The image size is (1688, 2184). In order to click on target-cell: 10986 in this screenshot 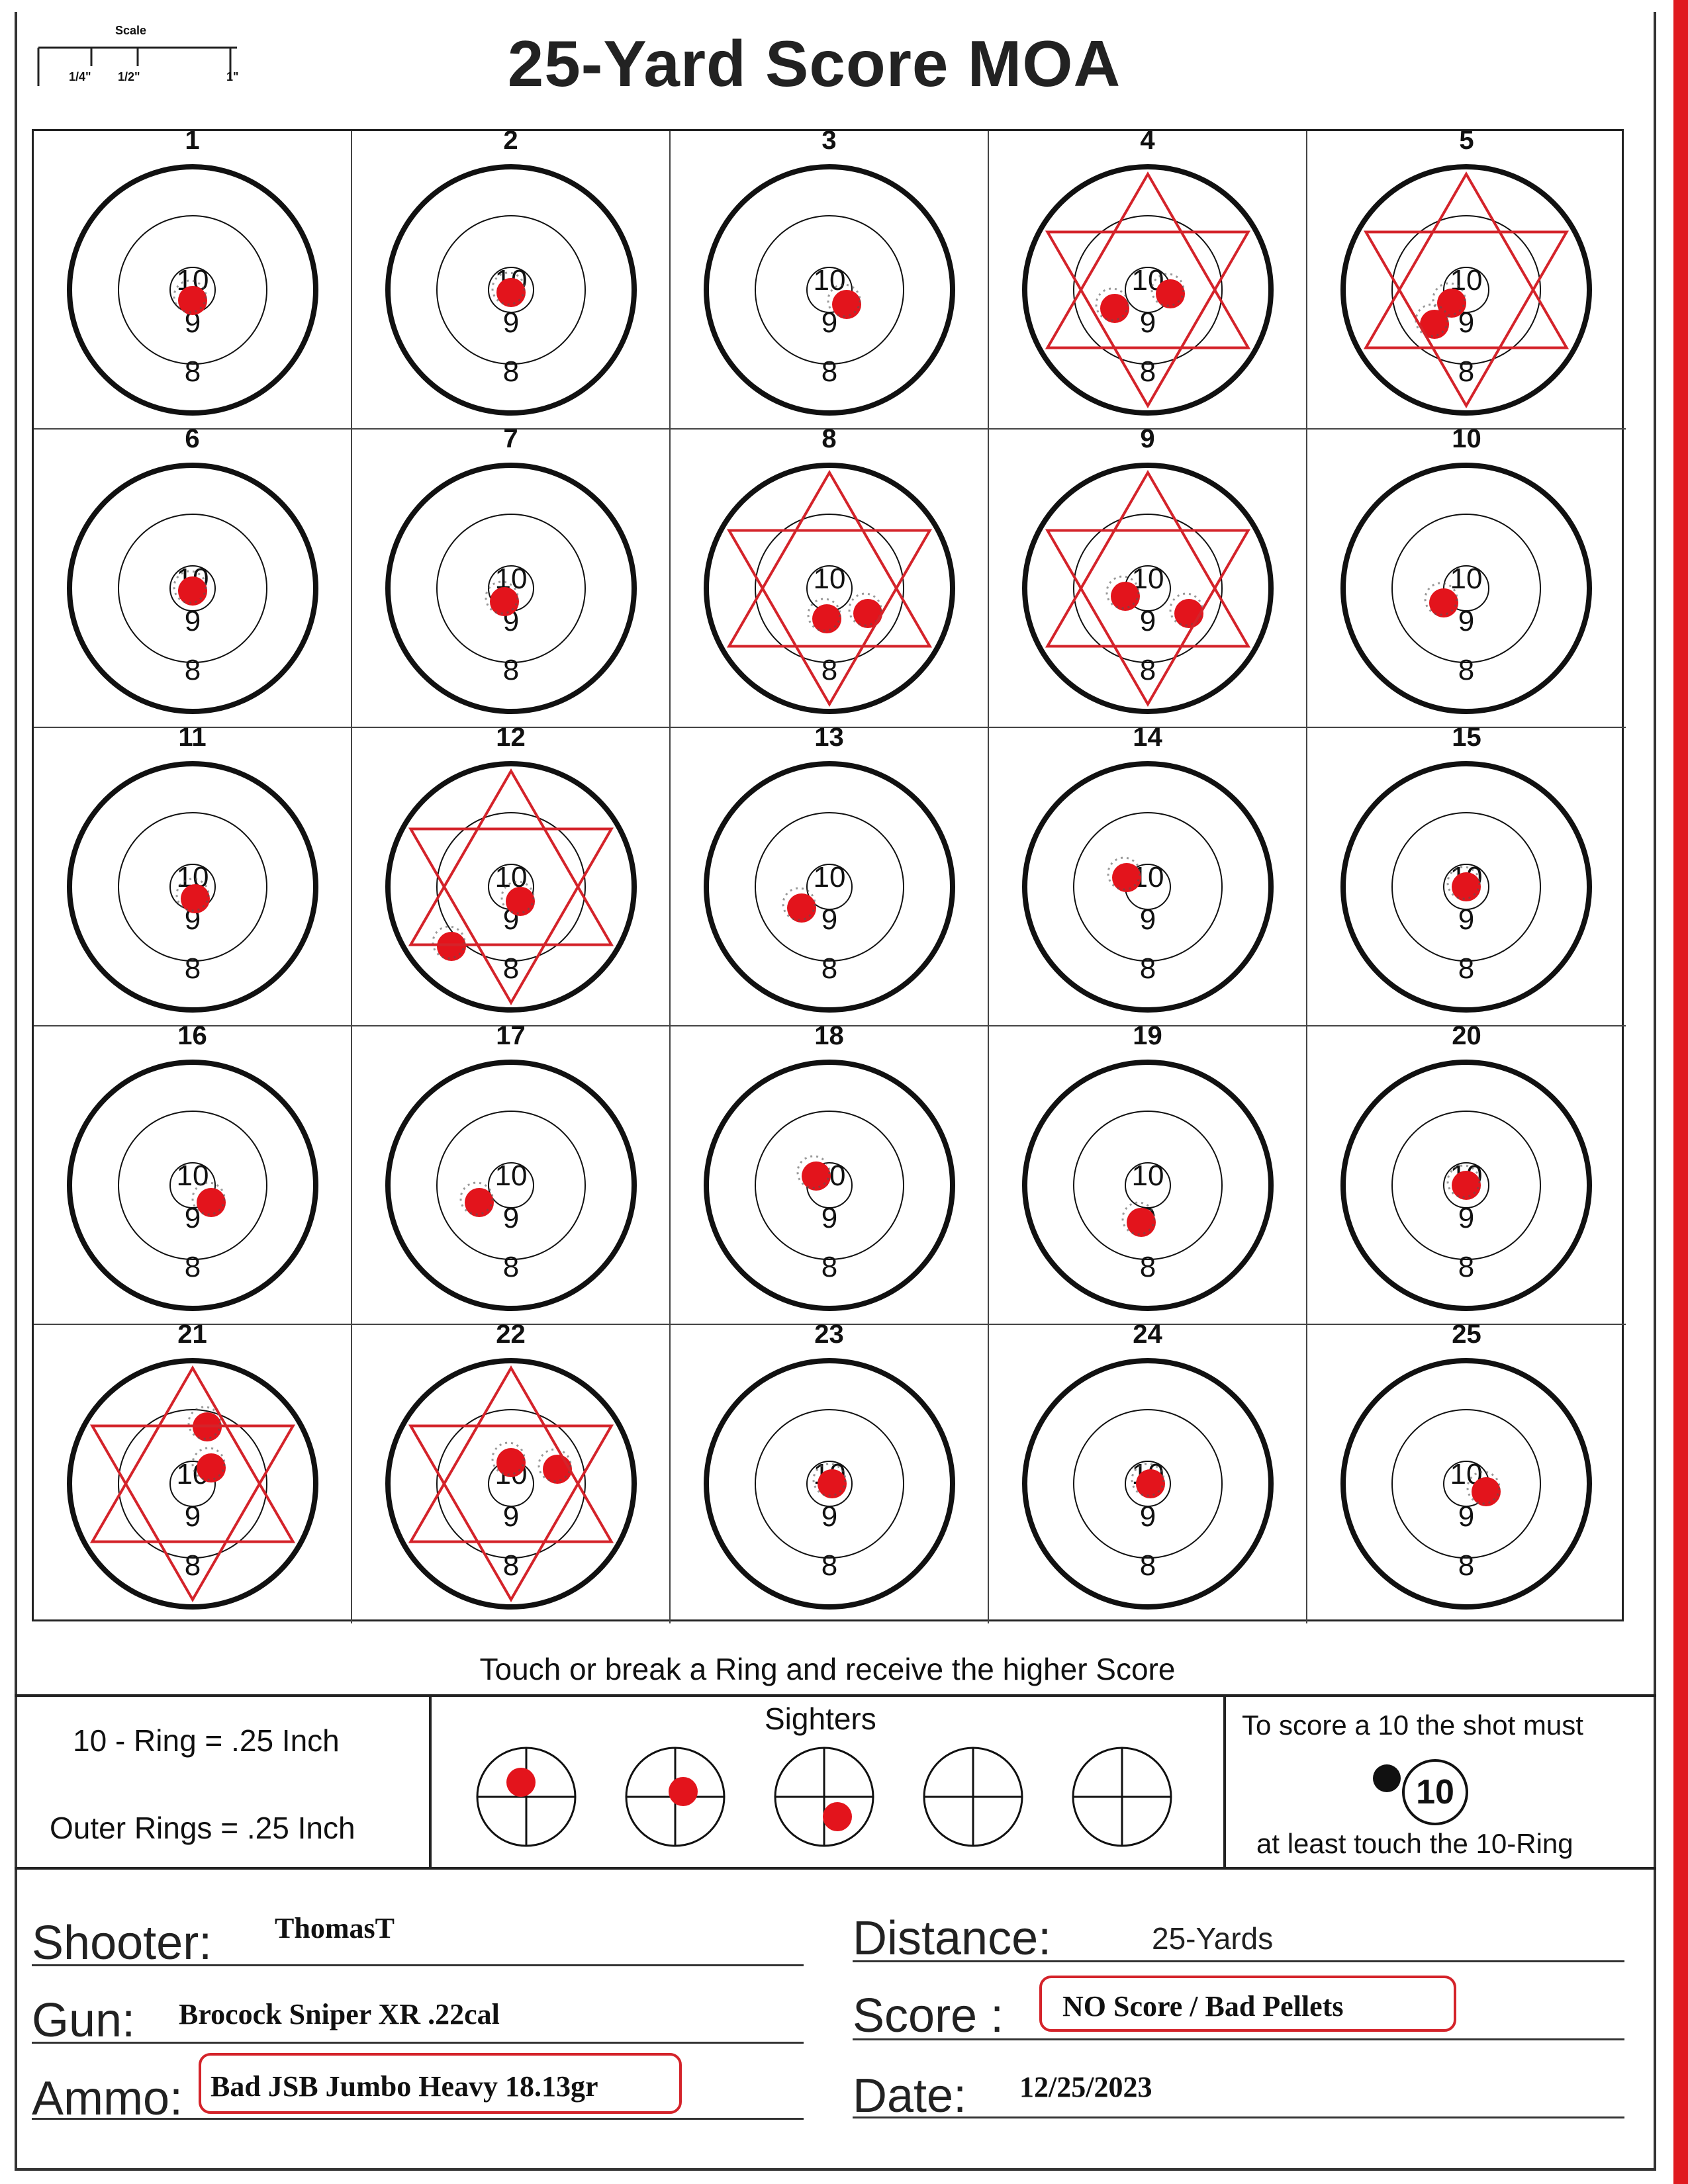, I will do `click(193, 576)`.